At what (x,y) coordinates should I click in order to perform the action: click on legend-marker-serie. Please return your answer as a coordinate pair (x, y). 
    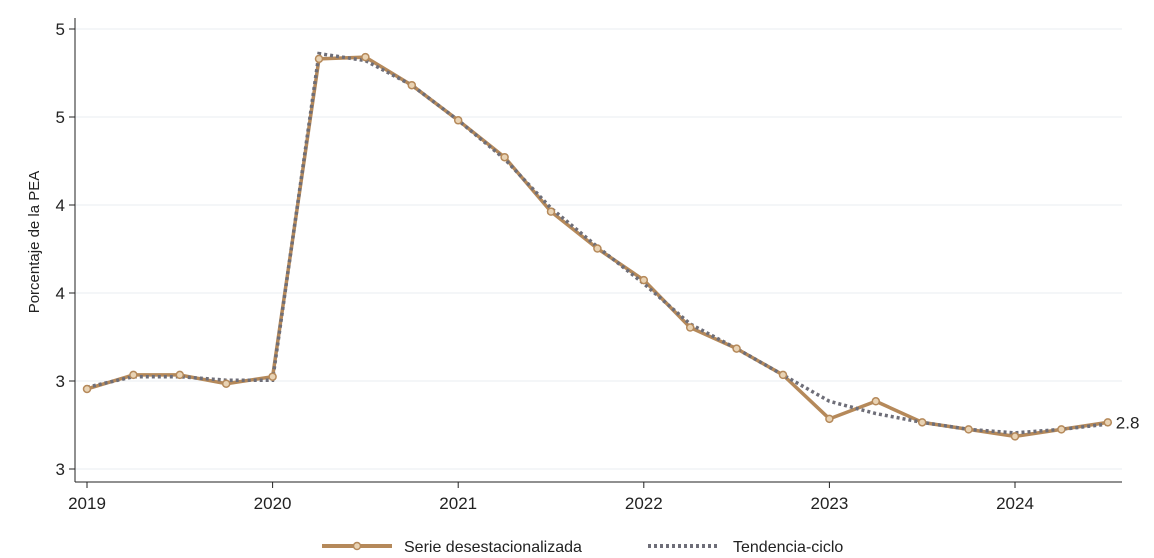
    Looking at the image, I should click on (357, 546).